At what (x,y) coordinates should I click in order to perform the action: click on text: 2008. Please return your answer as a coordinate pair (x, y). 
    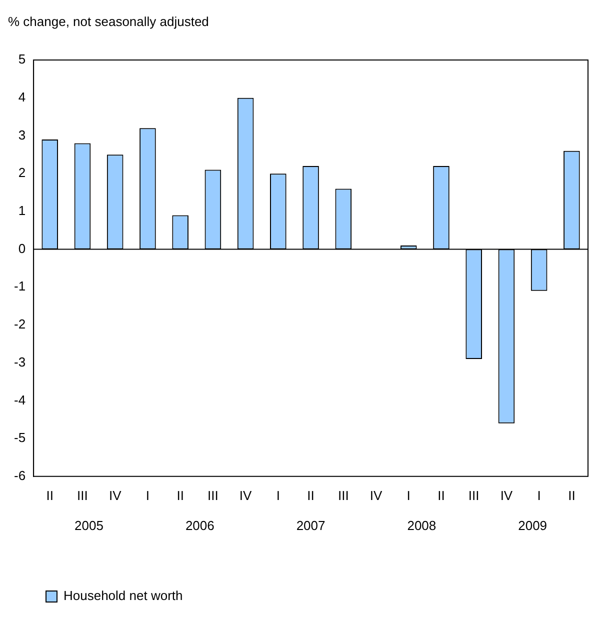
    Looking at the image, I should click on (421, 525).